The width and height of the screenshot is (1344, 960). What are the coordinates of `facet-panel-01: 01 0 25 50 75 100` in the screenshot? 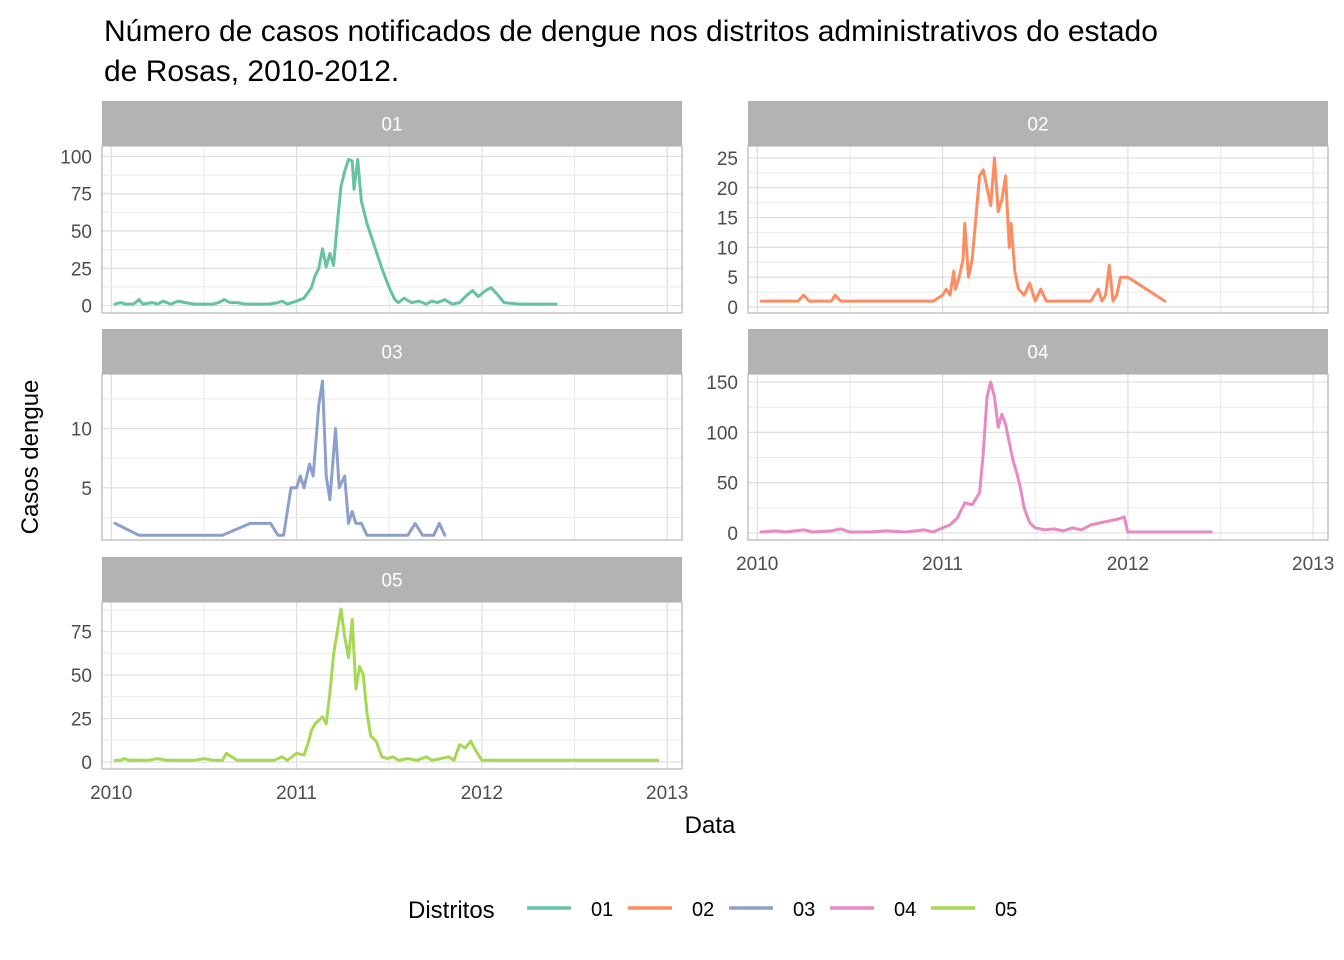 It's located at (371, 209).